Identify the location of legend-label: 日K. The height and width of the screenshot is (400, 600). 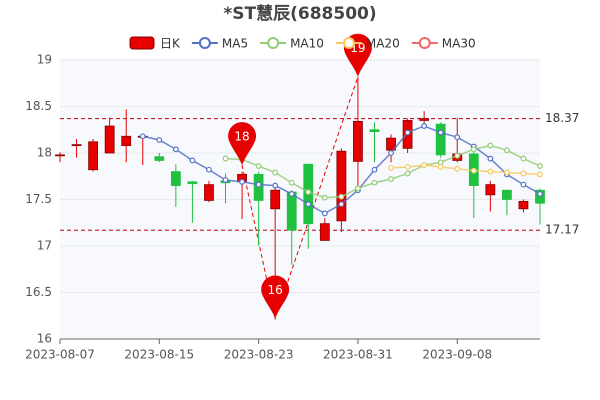
(170, 44).